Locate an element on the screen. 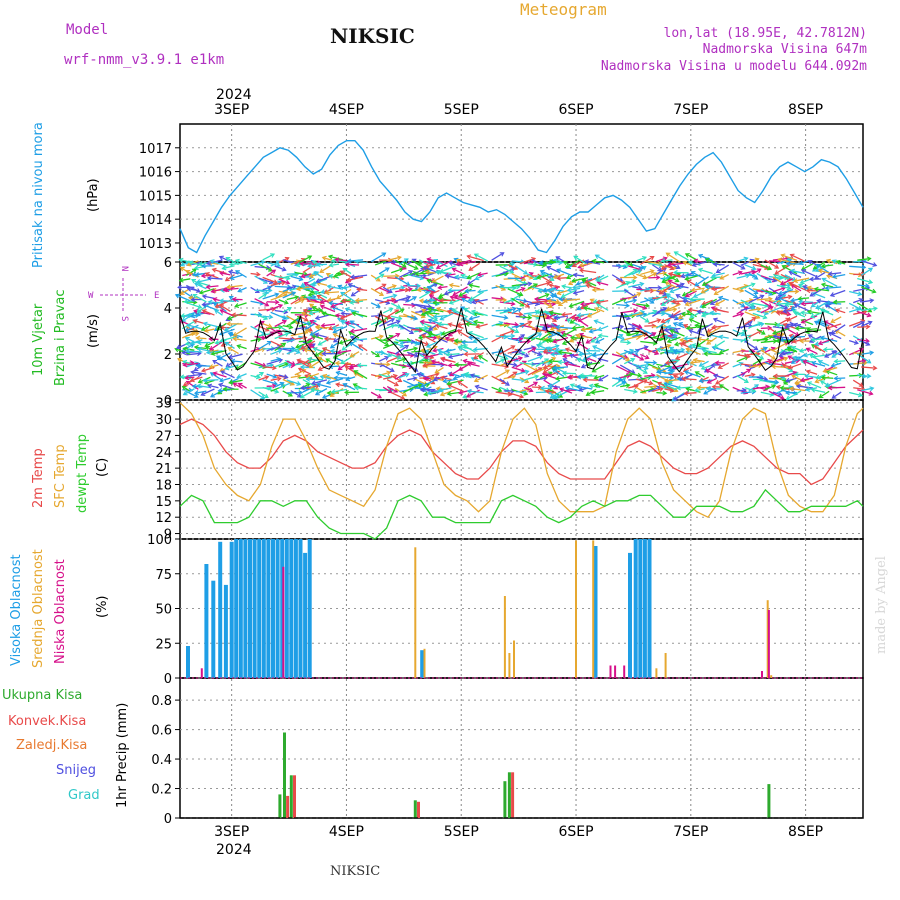  precip-label-total: Ukupna Kisa is located at coordinates (42, 695).